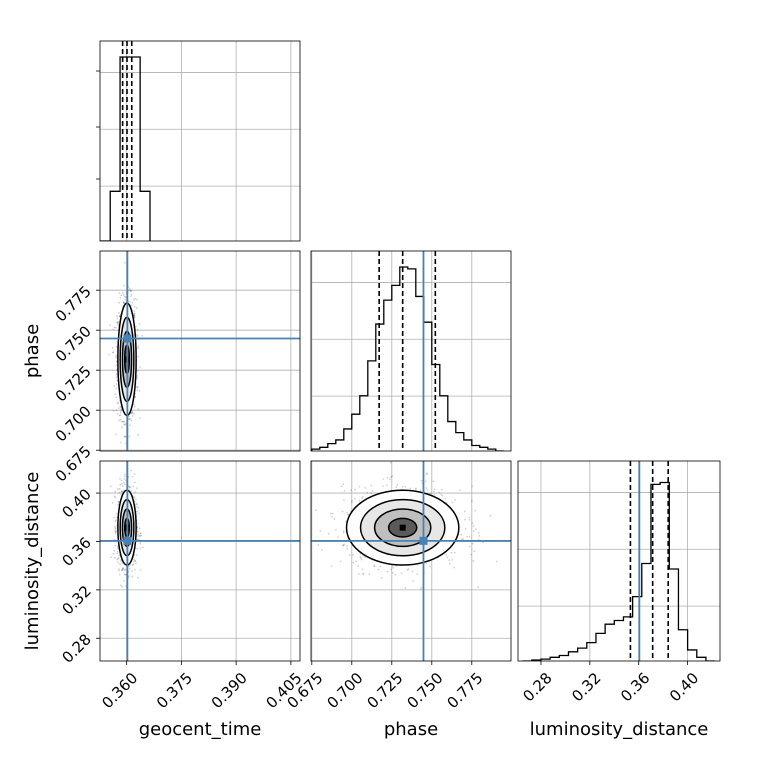 The height and width of the screenshot is (760, 760). What do you see at coordinates (684, 687) in the screenshot?
I see `x-tick-label: 0.40` at bounding box center [684, 687].